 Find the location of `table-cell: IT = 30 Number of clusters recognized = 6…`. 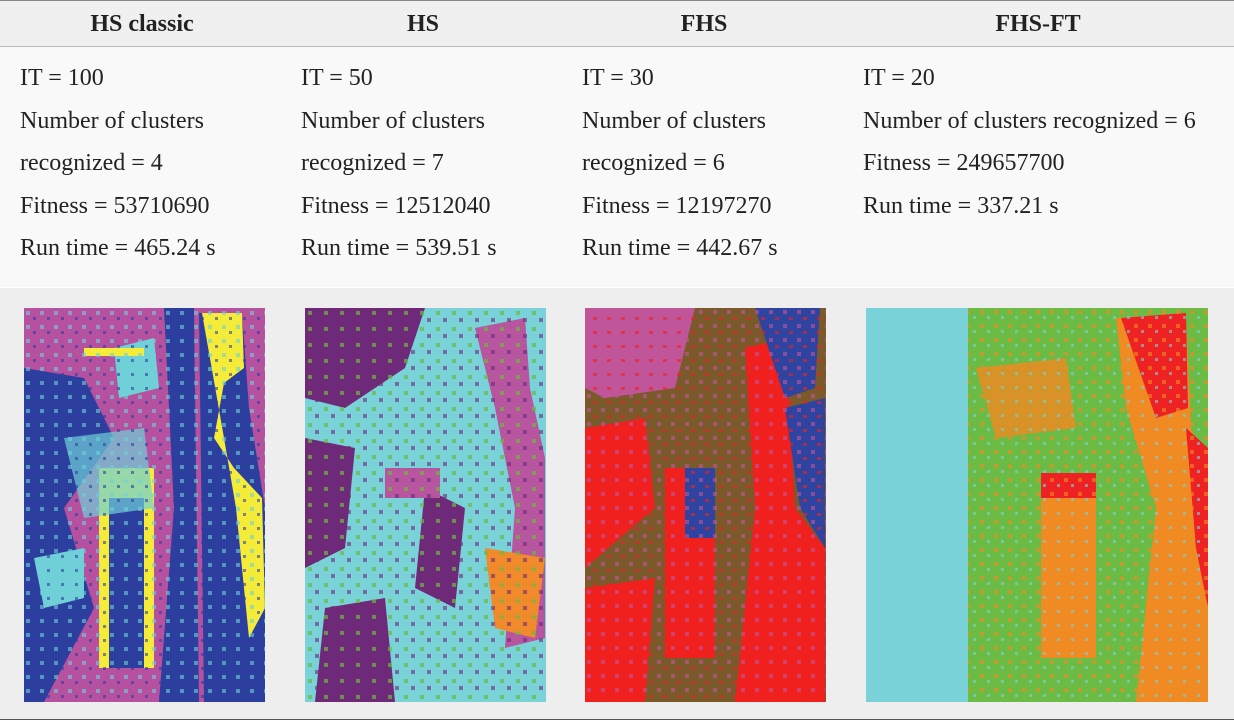

table-cell: IT = 30 Number of clusters recognized = 6… is located at coordinates (707, 163).